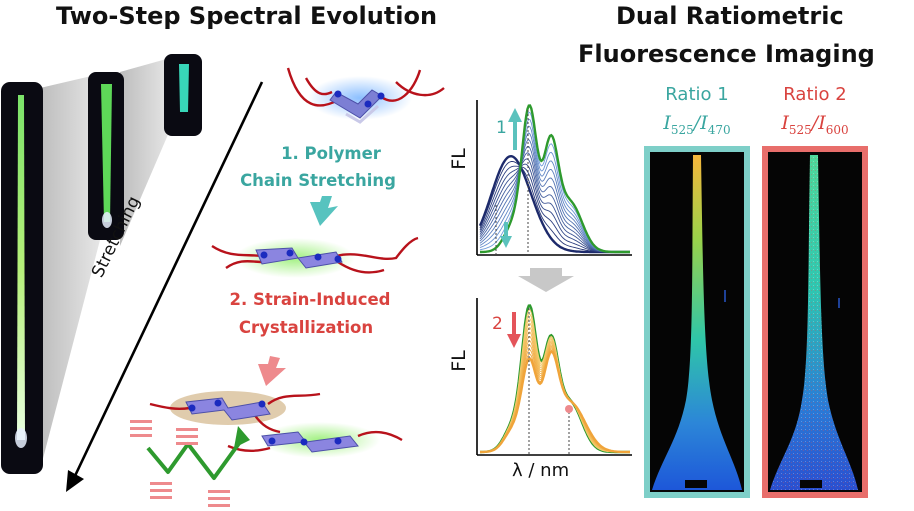  Describe the element at coordinates (554, 178) in the screenshot. I see `spectrum-top` at that location.